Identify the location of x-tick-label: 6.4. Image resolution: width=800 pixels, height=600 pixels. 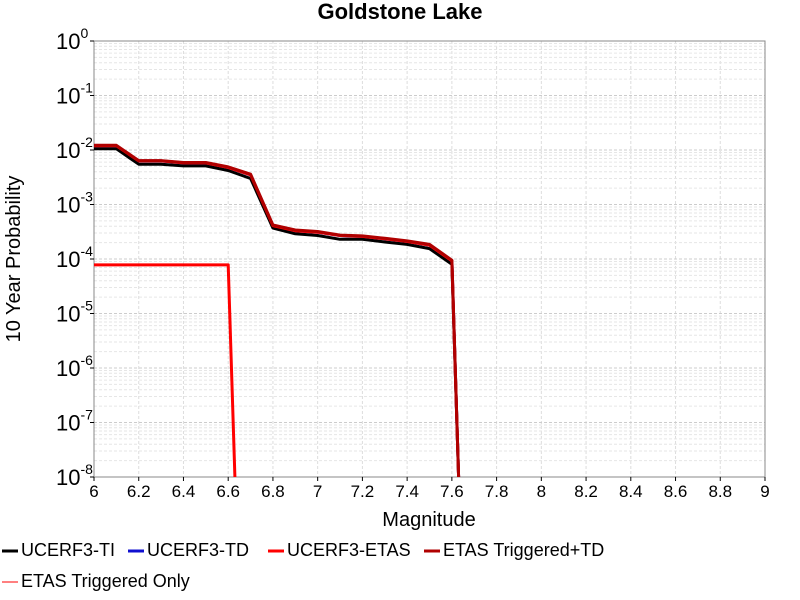
(184, 491).